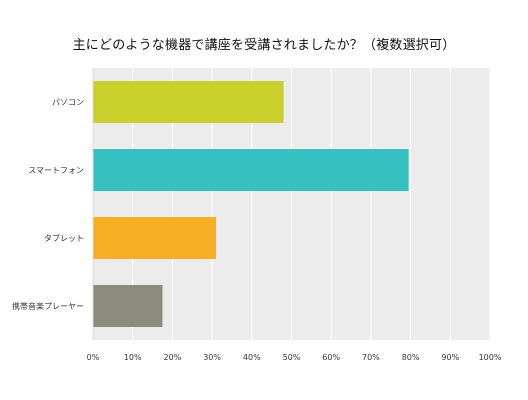 This screenshot has width=528, height=400. What do you see at coordinates (56, 170) in the screenshot?
I see `y-category-label: スマートフォン` at bounding box center [56, 170].